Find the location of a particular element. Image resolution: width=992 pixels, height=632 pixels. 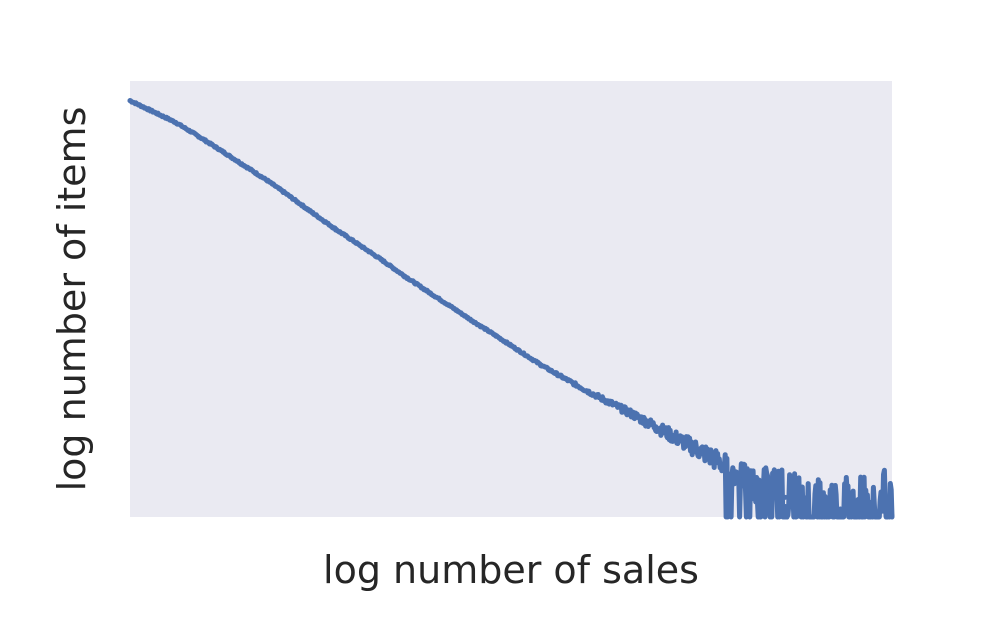

y-axis-label: log number of items is located at coordinates (72, 299).